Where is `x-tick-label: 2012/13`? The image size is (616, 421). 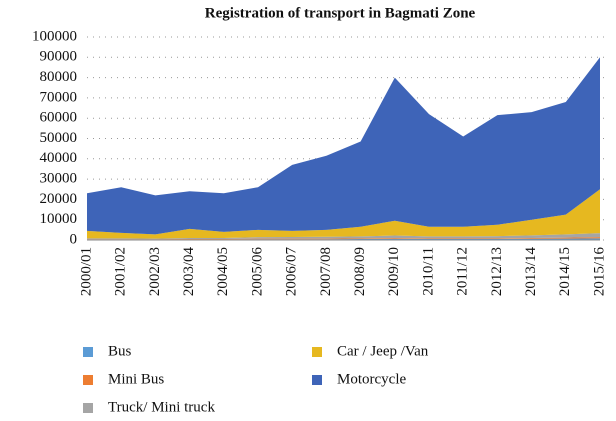 x-tick-label: 2012/13 is located at coordinates (497, 271).